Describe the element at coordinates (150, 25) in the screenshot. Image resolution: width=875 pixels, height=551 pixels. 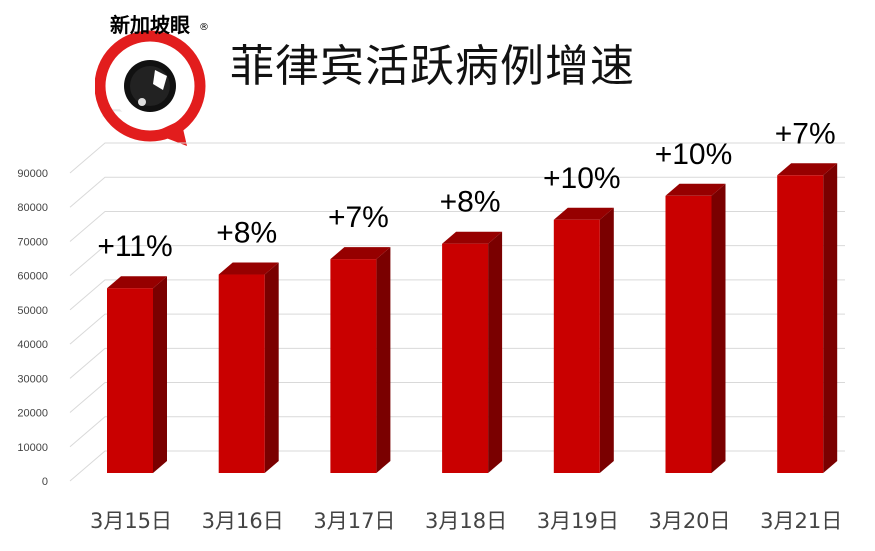
I see `logo-text: 新加坡眼` at that location.